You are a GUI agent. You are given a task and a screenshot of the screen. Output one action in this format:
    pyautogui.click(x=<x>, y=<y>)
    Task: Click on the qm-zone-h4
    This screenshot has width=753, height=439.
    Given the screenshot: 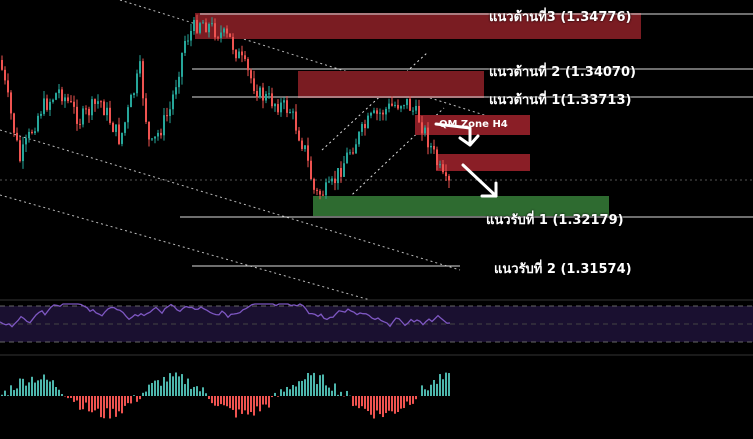 What is the action you would take?
    pyautogui.click(x=472, y=125)
    